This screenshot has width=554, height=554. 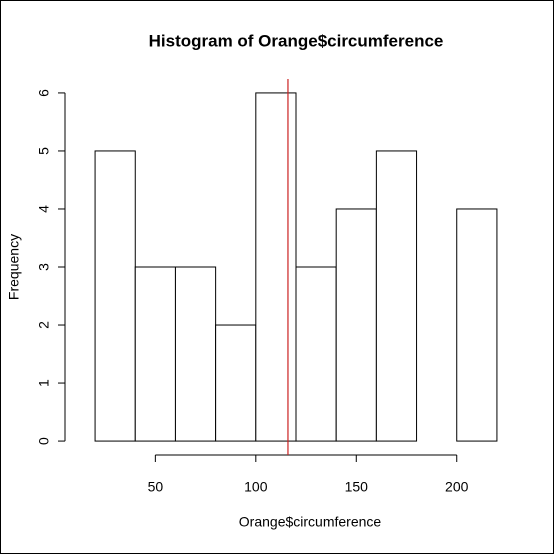 What do you see at coordinates (310, 522) in the screenshot?
I see `x-axis-label: Orange$circumference` at bounding box center [310, 522].